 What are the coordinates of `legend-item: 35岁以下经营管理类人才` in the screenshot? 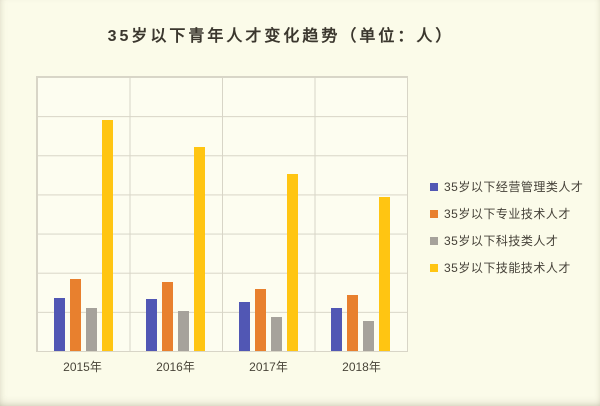 It's located at (506, 186).